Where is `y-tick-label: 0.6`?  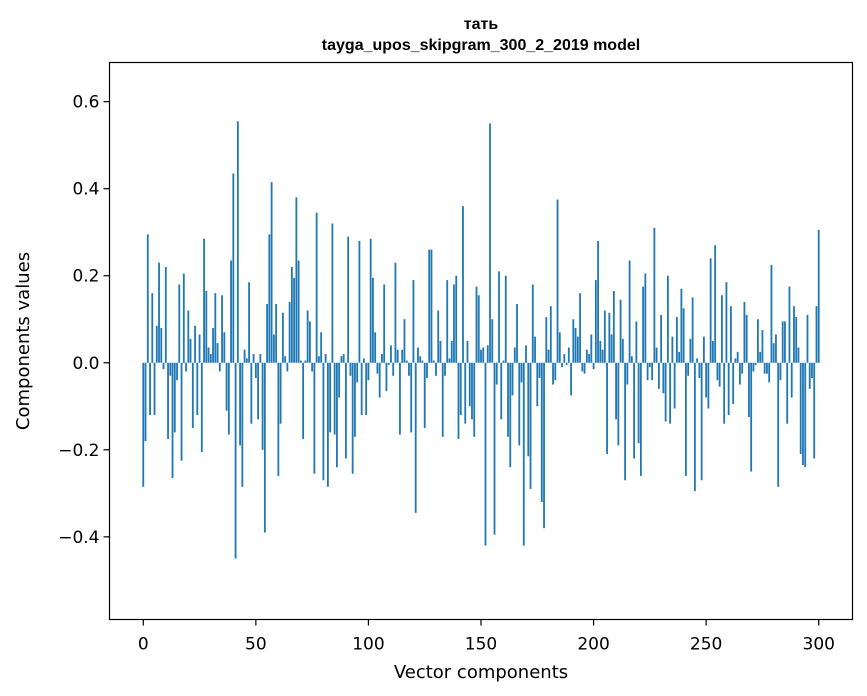 y-tick-label: 0.6 is located at coordinates (85, 103).